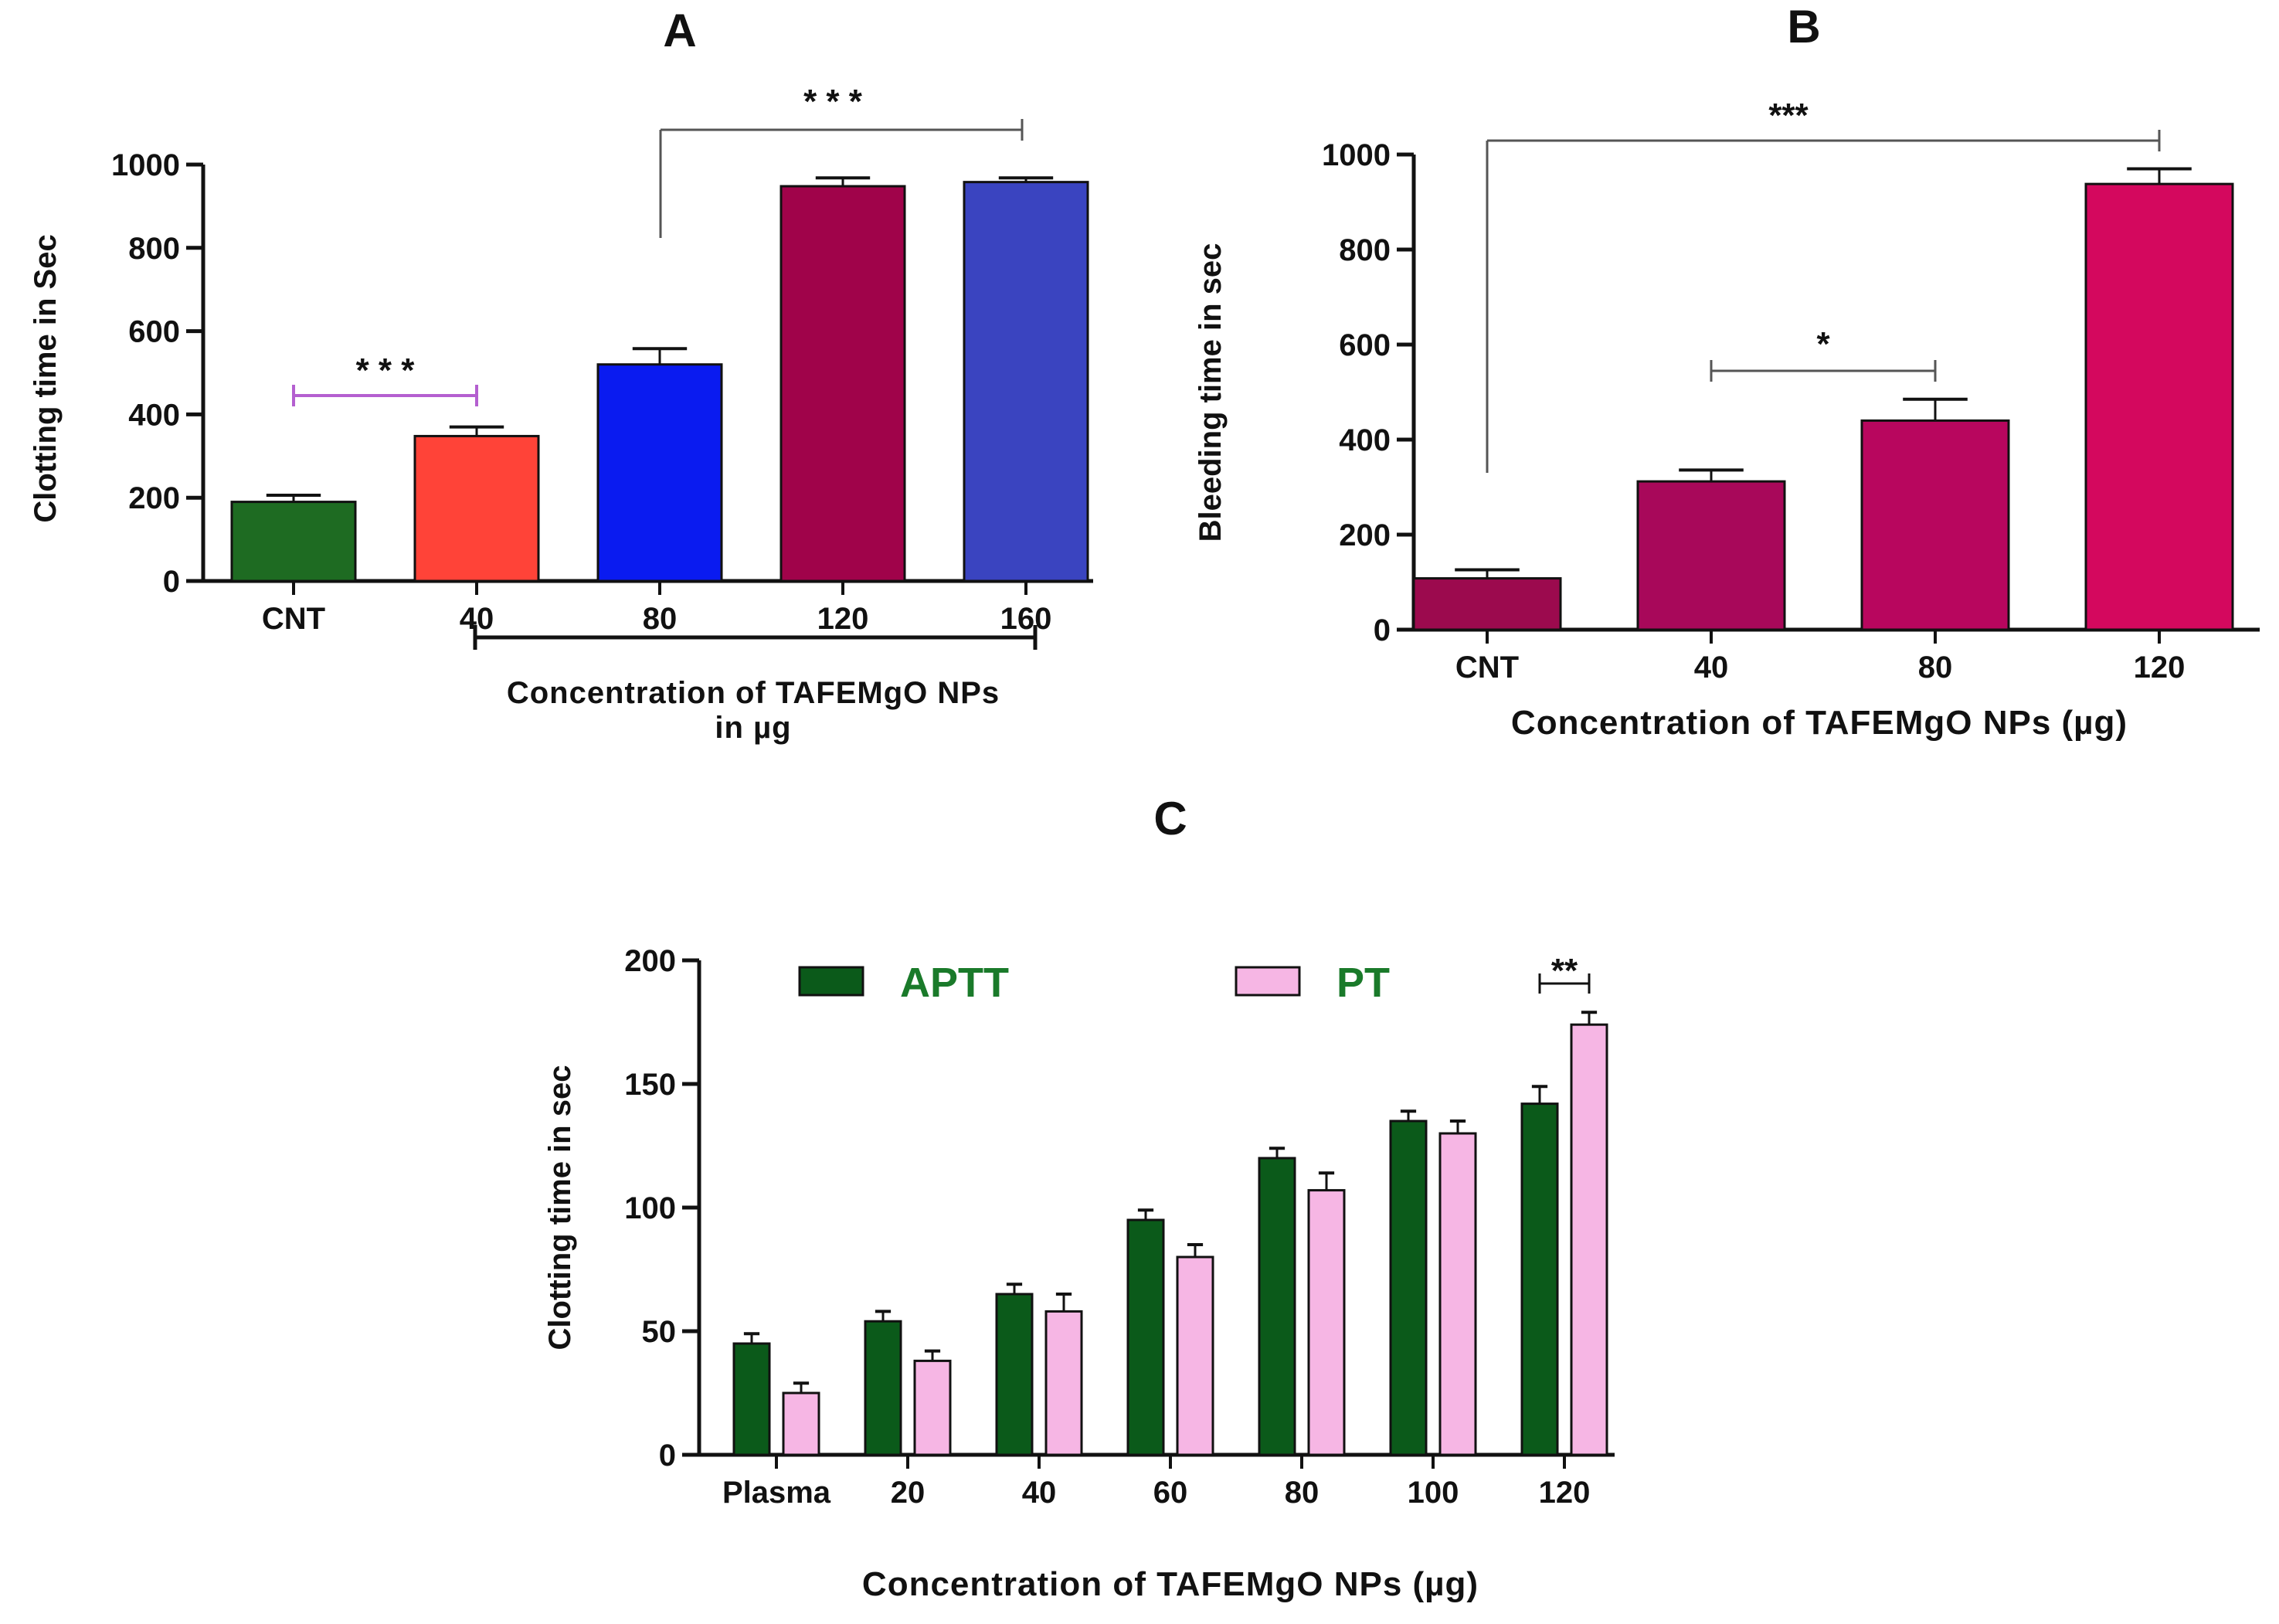 This screenshot has width=2279, height=1624. Describe the element at coordinates (908, 1493) in the screenshot. I see `x-tick-label: 20` at that location.